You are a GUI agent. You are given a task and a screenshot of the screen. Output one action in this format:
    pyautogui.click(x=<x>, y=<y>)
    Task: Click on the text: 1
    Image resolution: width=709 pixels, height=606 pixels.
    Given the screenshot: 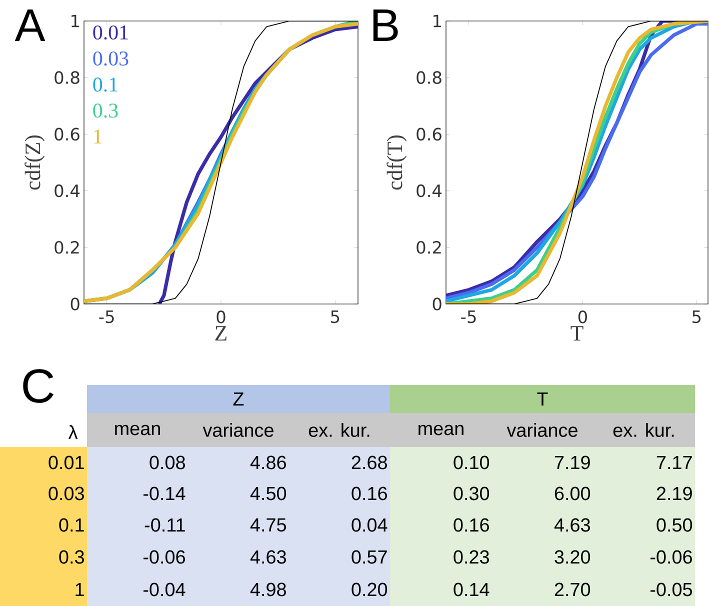 What is the action you would take?
    pyautogui.click(x=98, y=137)
    